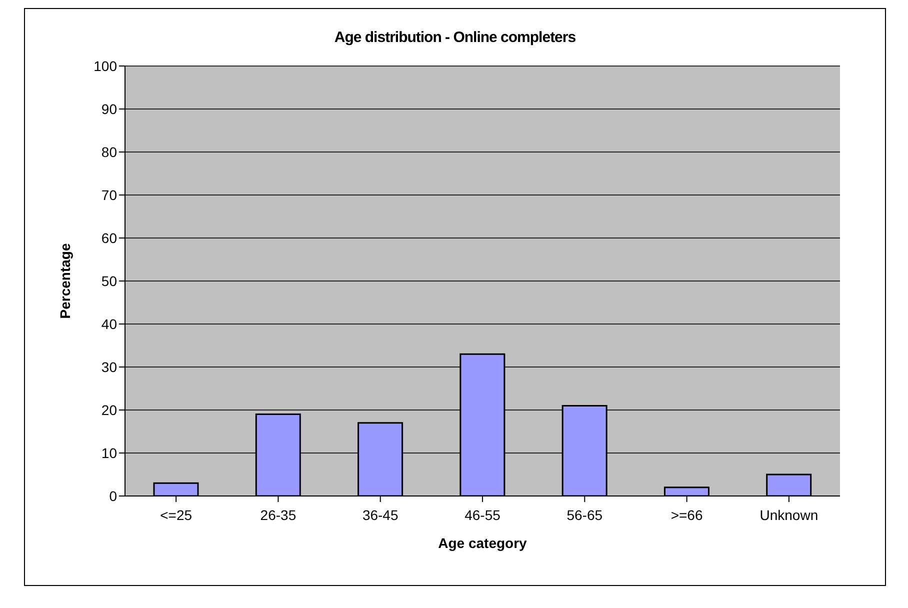 The width and height of the screenshot is (908, 608). I want to click on y-tick-label: 30, so click(109, 366).